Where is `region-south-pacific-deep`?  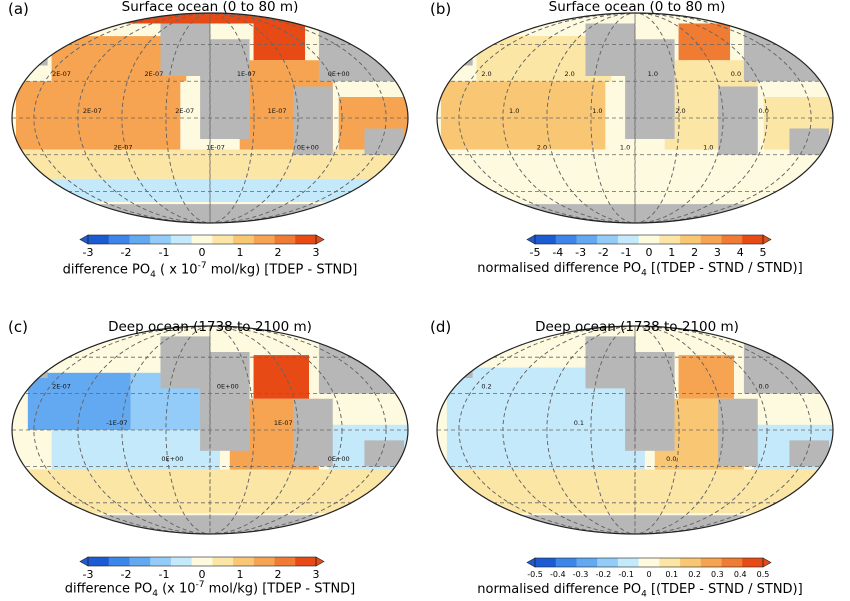 region-south-pacific-deep is located at coordinates (135, 450).